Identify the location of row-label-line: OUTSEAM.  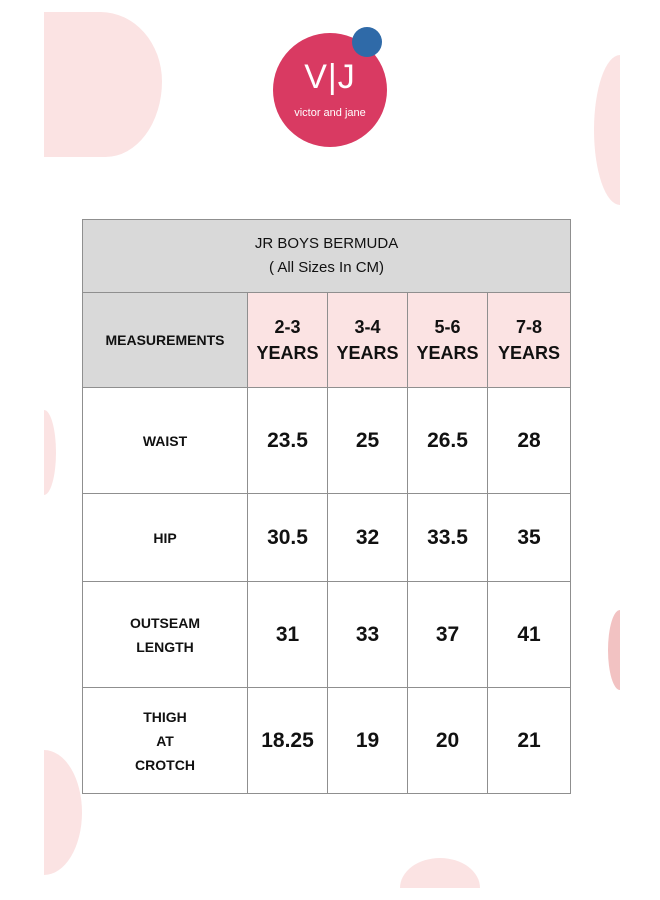
(165, 622).